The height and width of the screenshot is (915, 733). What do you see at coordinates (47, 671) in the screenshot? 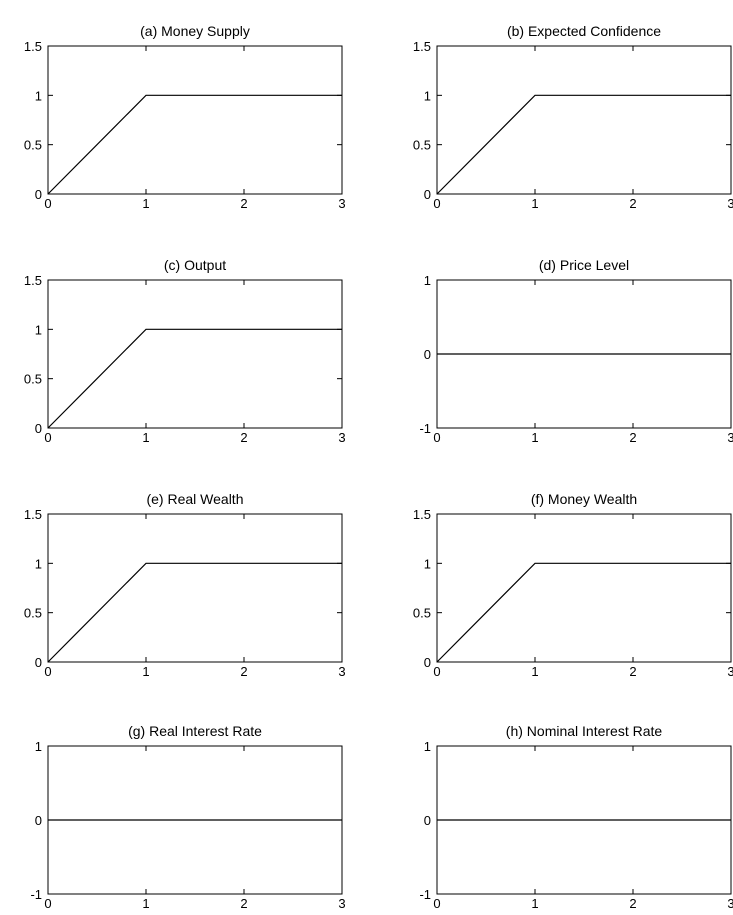
I see `panel-e-xtick-label: 0` at bounding box center [47, 671].